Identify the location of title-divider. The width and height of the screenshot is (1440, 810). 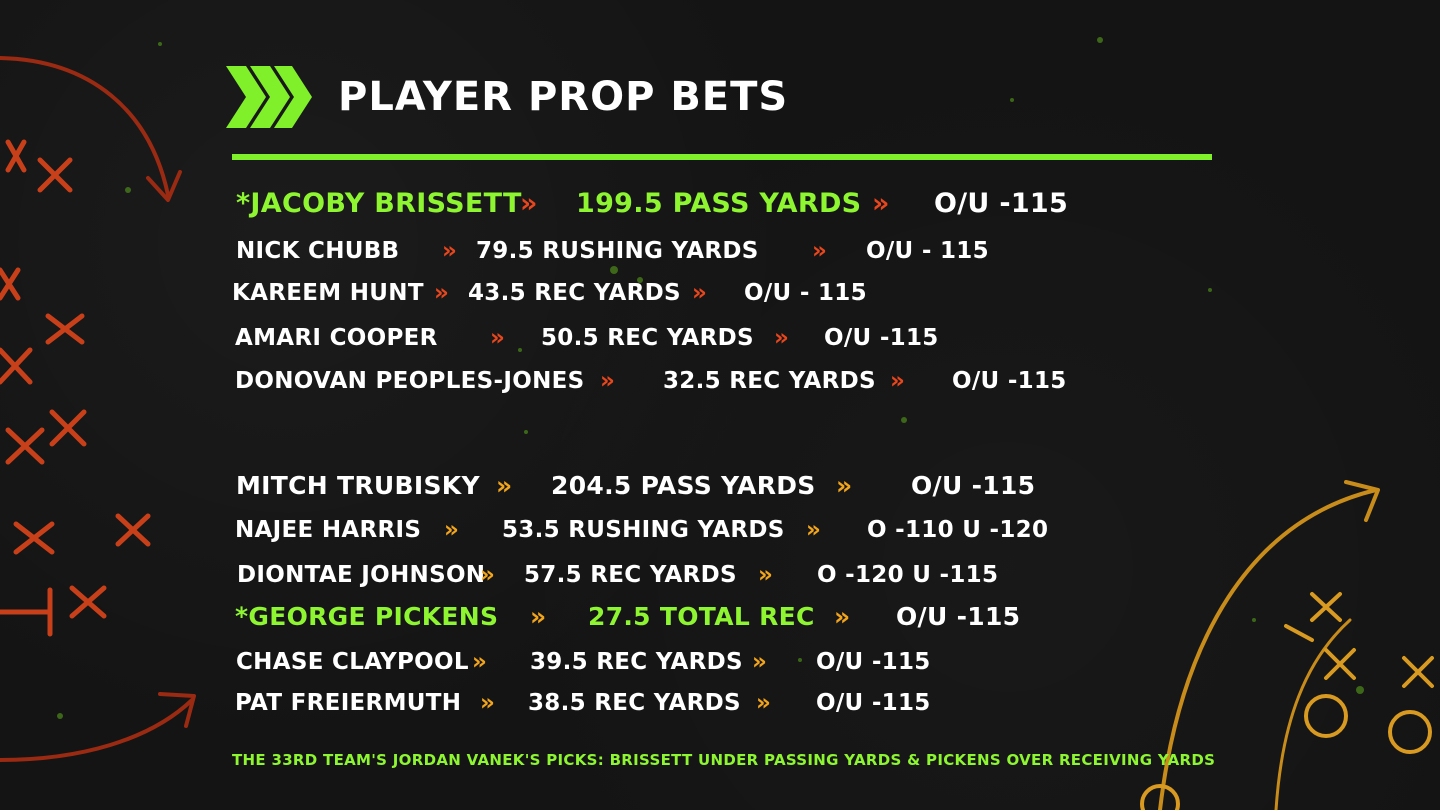
(722, 157).